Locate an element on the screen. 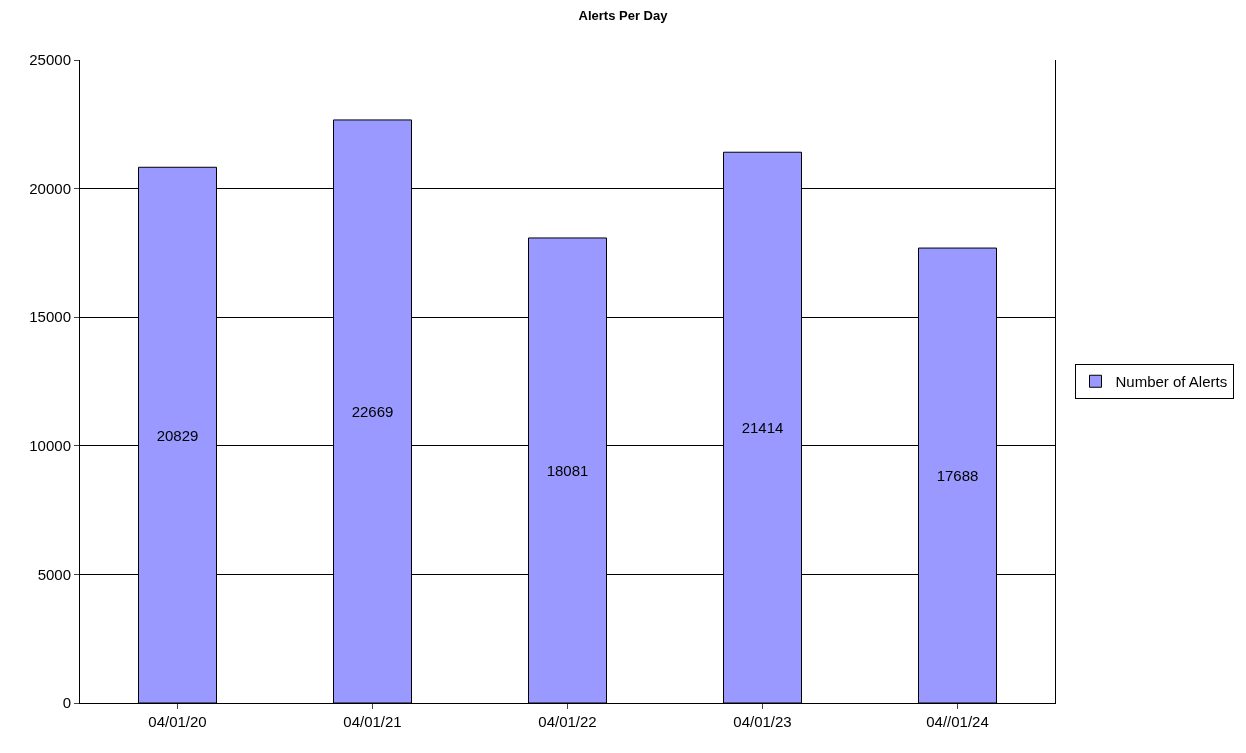 The width and height of the screenshot is (1246, 753). legend-label: Number of Alerts is located at coordinates (1171, 382).